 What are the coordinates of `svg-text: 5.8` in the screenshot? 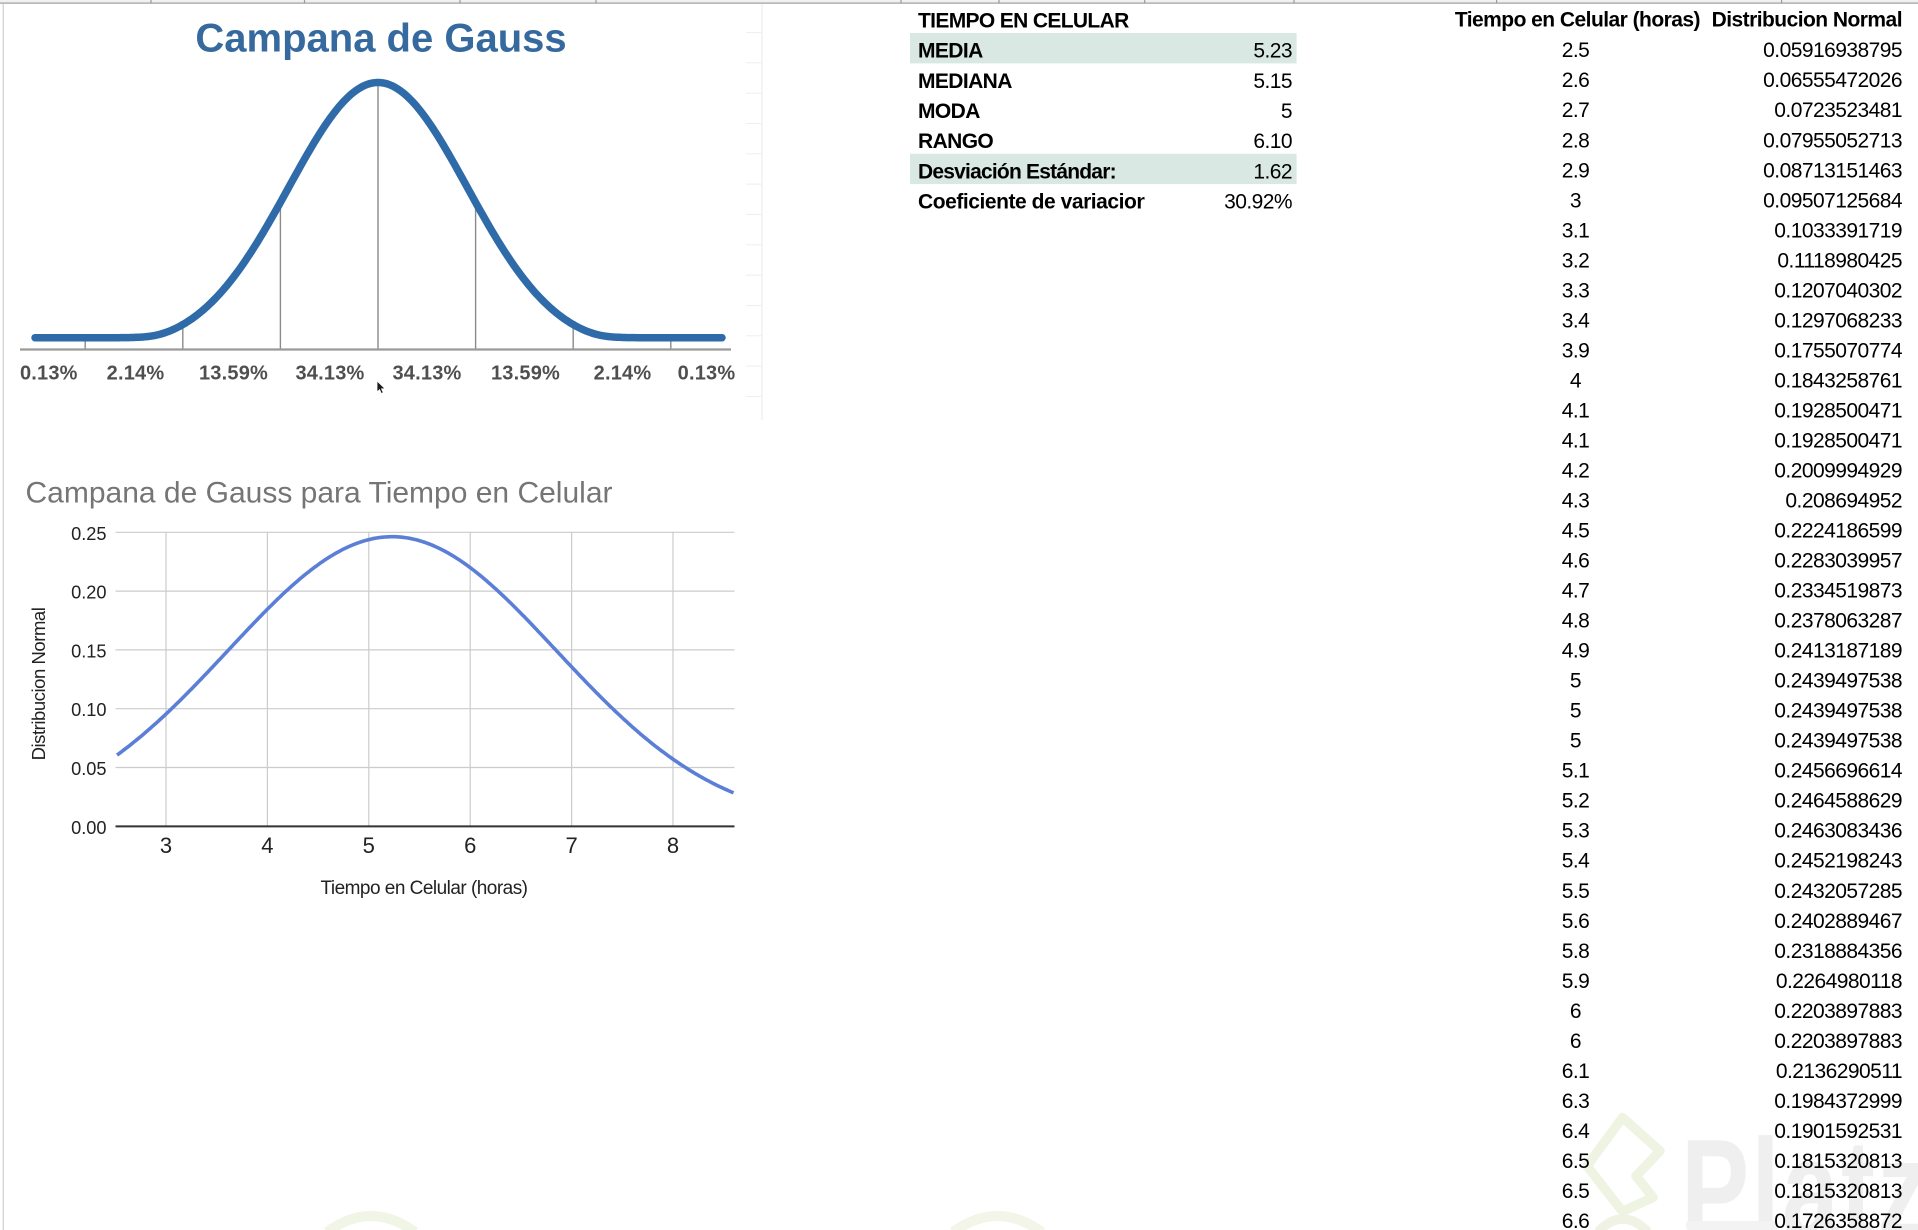 It's located at (1576, 951).